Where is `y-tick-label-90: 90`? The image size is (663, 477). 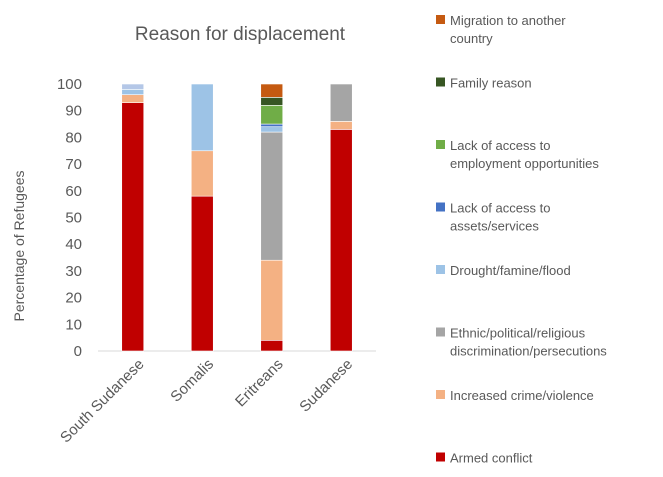 y-tick-label-90: 90 is located at coordinates (73, 111).